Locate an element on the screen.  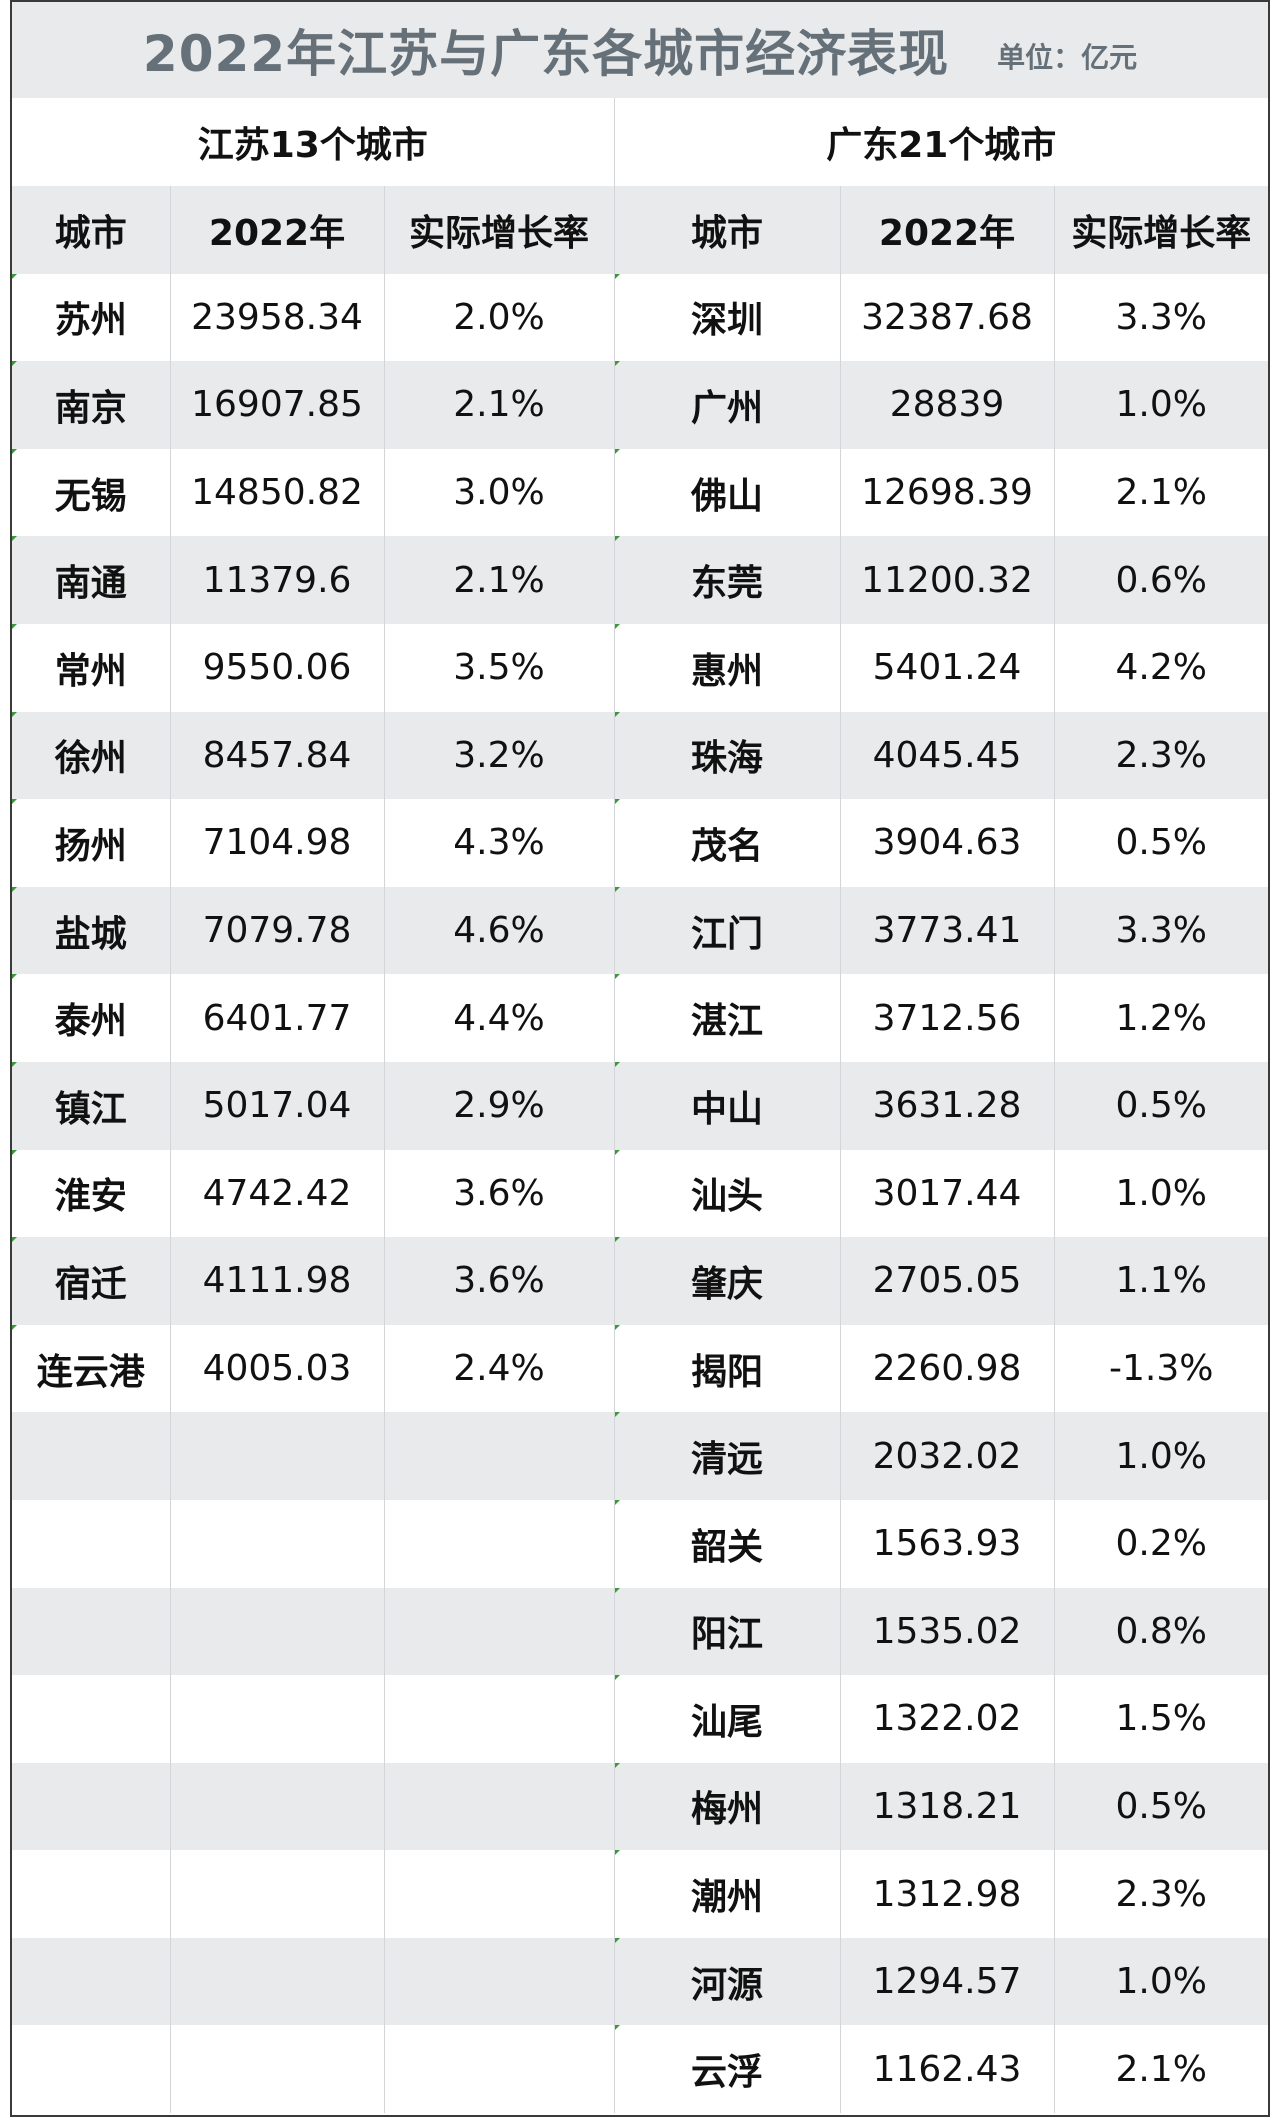
table-row: 无锡 14850.82 3.0% 佛山 12698.39 2.1% is located at coordinates (640, 492).